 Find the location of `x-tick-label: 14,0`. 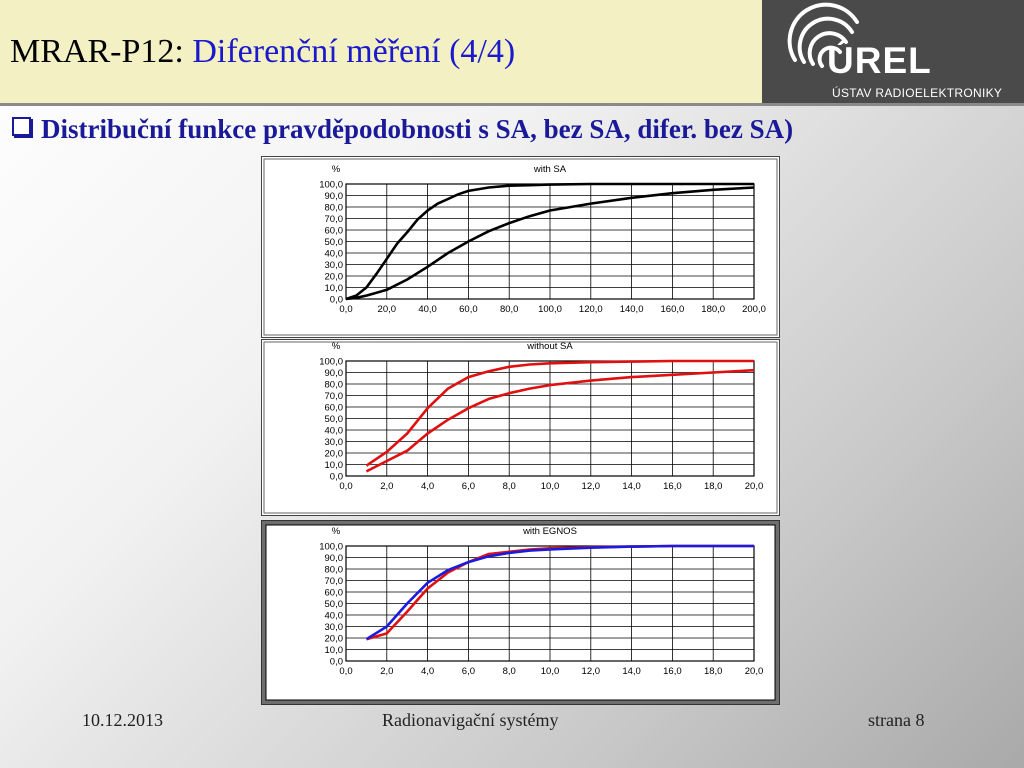

x-tick-label: 14,0 is located at coordinates (631, 486).